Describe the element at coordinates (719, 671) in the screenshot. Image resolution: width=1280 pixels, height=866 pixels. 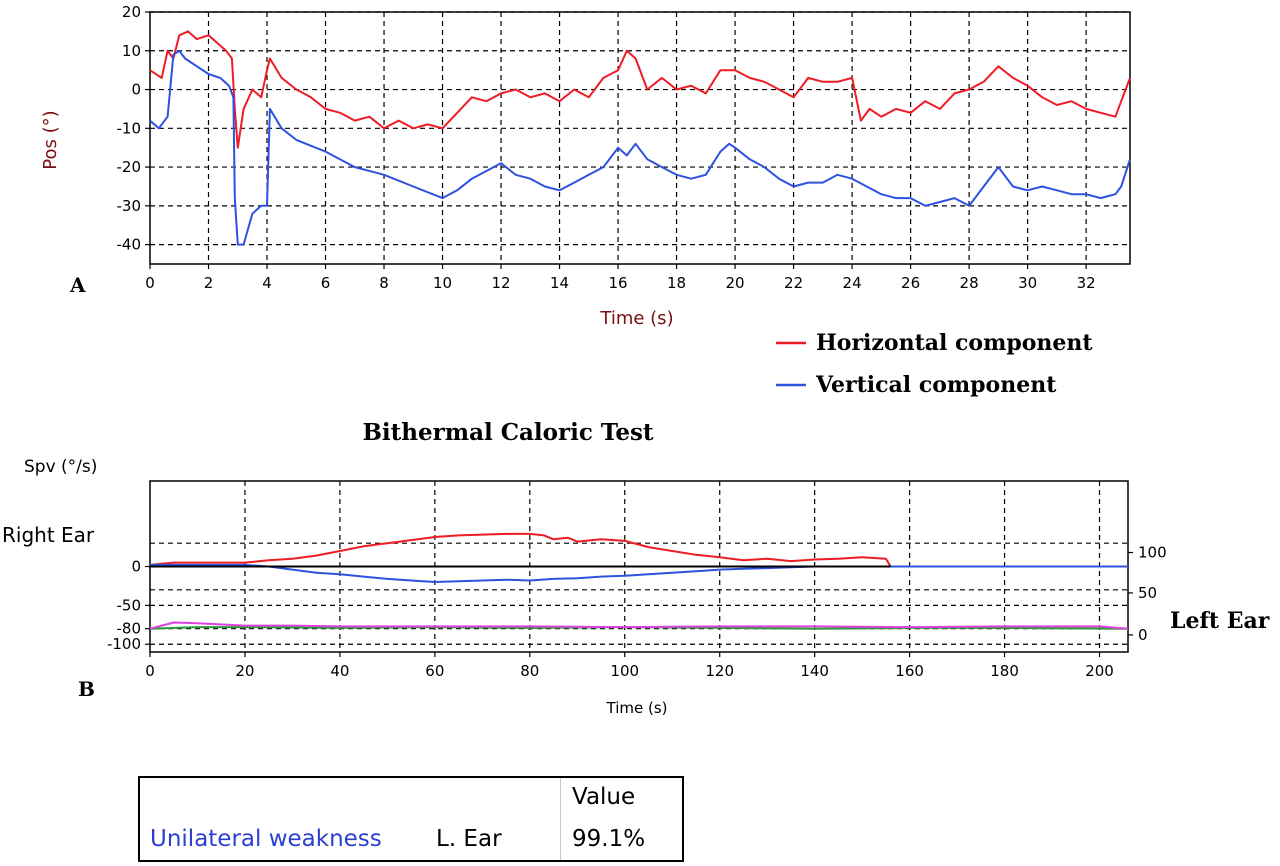
I see `x-tick-label: 120` at that location.